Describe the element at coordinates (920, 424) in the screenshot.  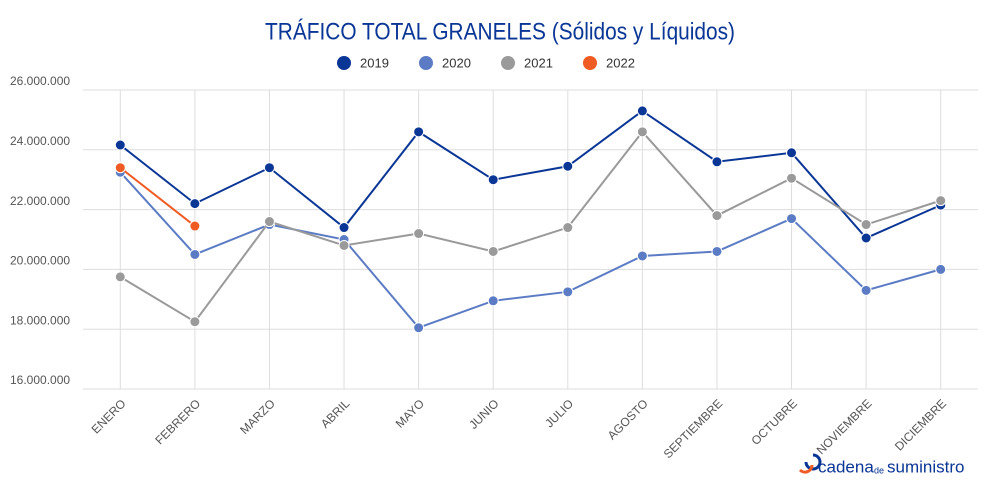
I see `x-tick-label: DICIEMBRE` at that location.